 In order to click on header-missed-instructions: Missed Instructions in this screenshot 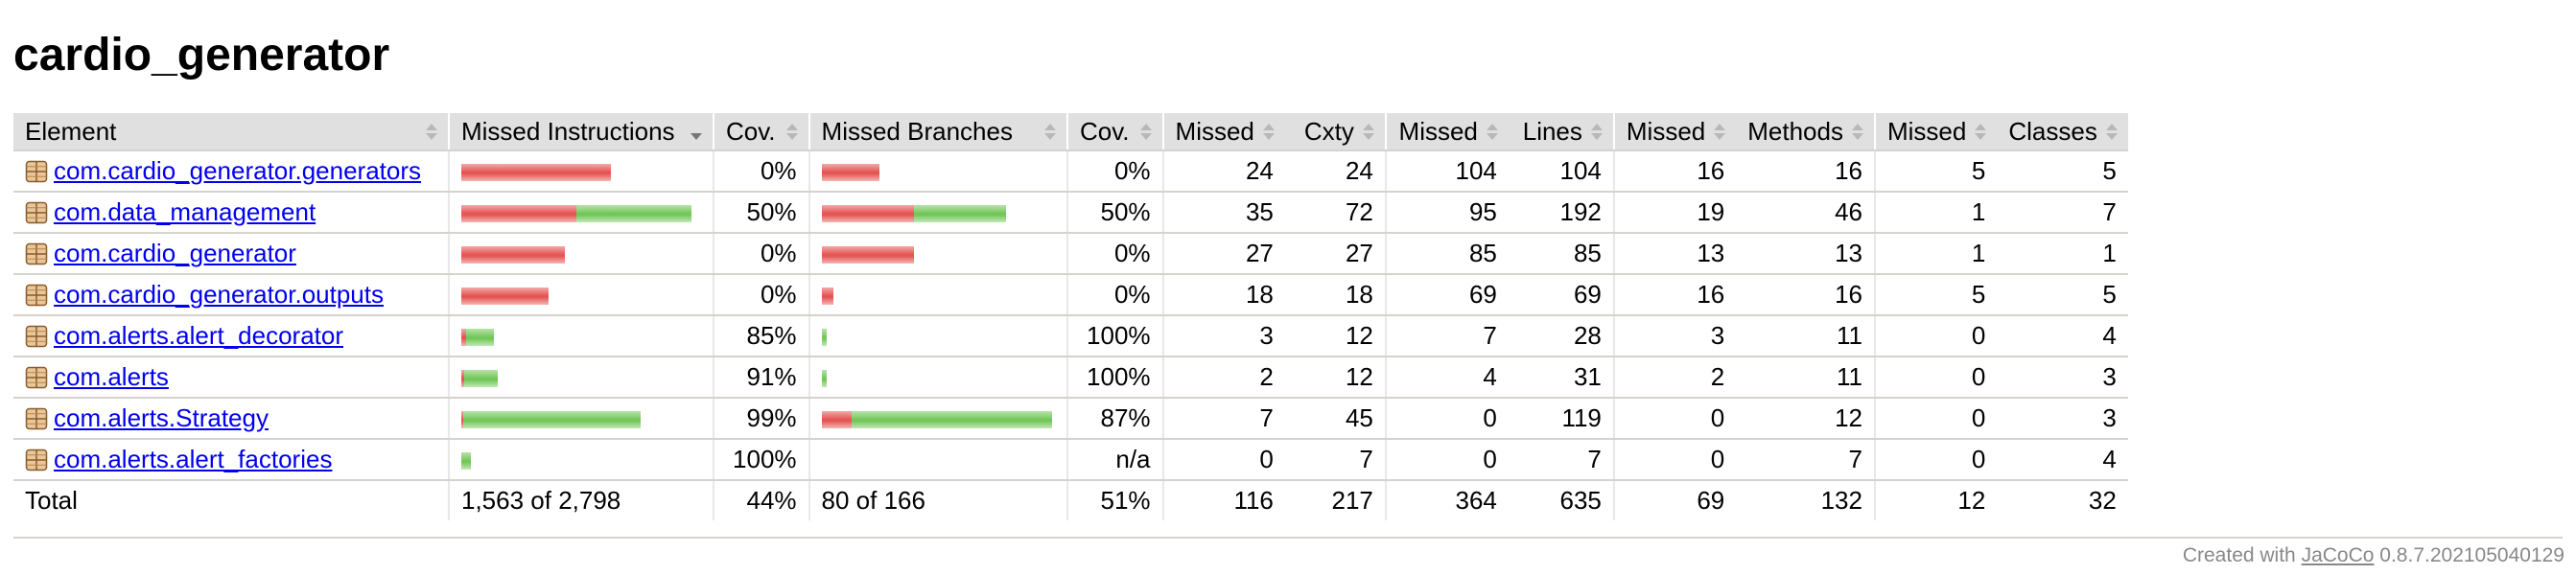, I will do `click(581, 132)`.